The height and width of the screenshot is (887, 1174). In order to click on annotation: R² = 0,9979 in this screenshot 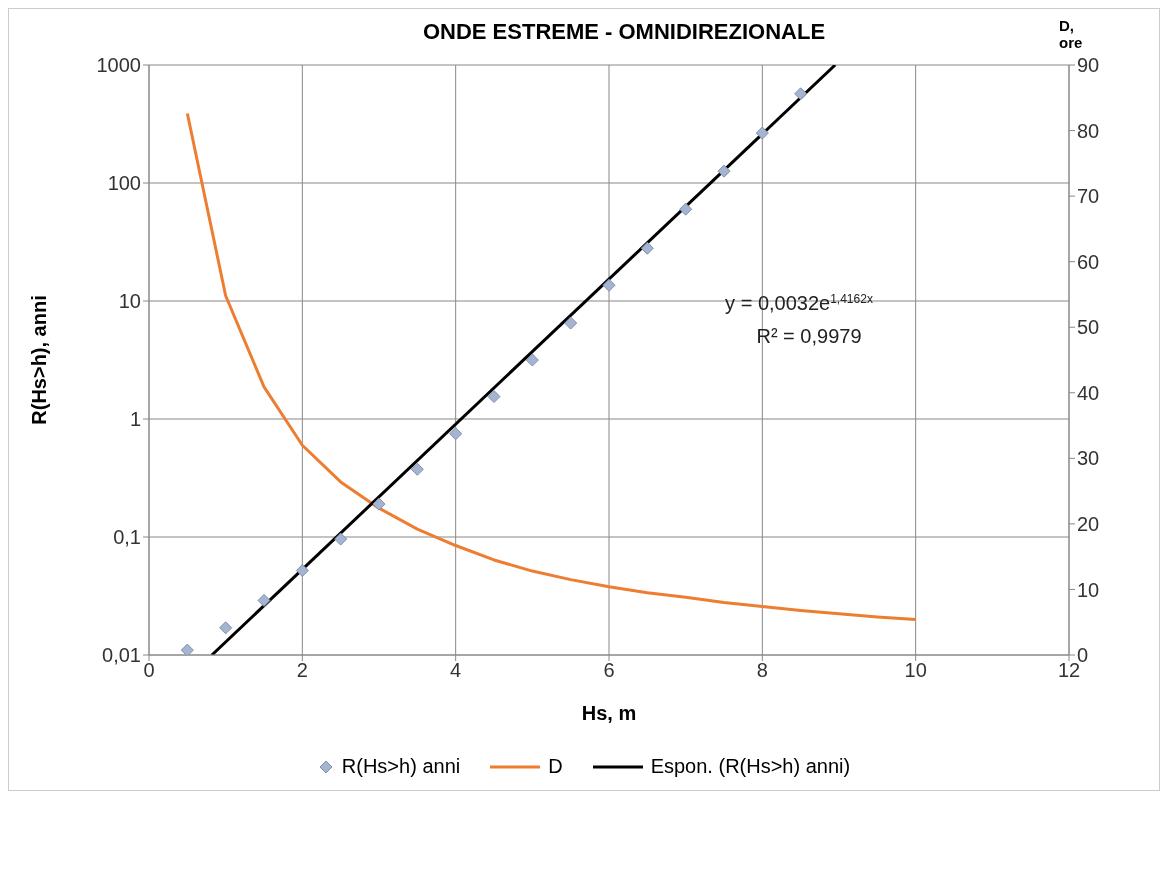, I will do `click(809, 336)`.